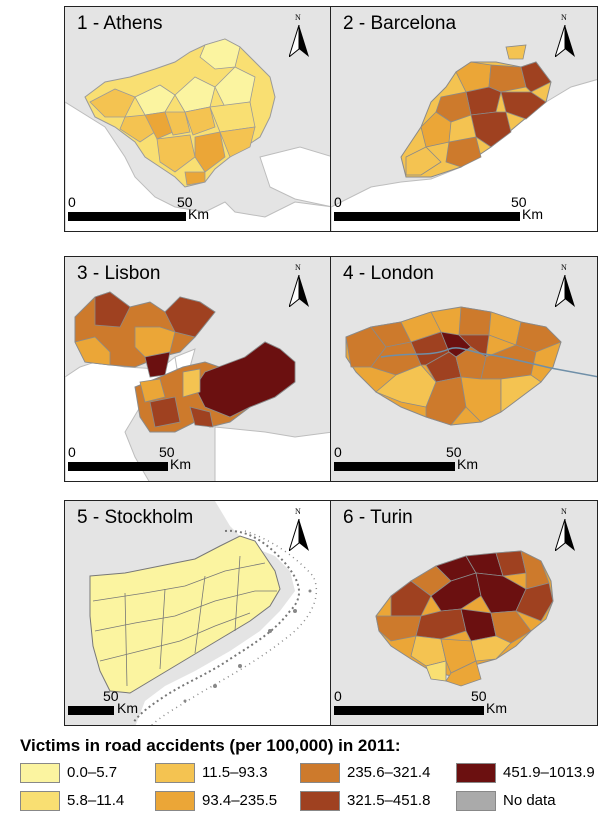  Describe the element at coordinates (464, 137) in the screenshot. I see `barcelona-map` at that location.